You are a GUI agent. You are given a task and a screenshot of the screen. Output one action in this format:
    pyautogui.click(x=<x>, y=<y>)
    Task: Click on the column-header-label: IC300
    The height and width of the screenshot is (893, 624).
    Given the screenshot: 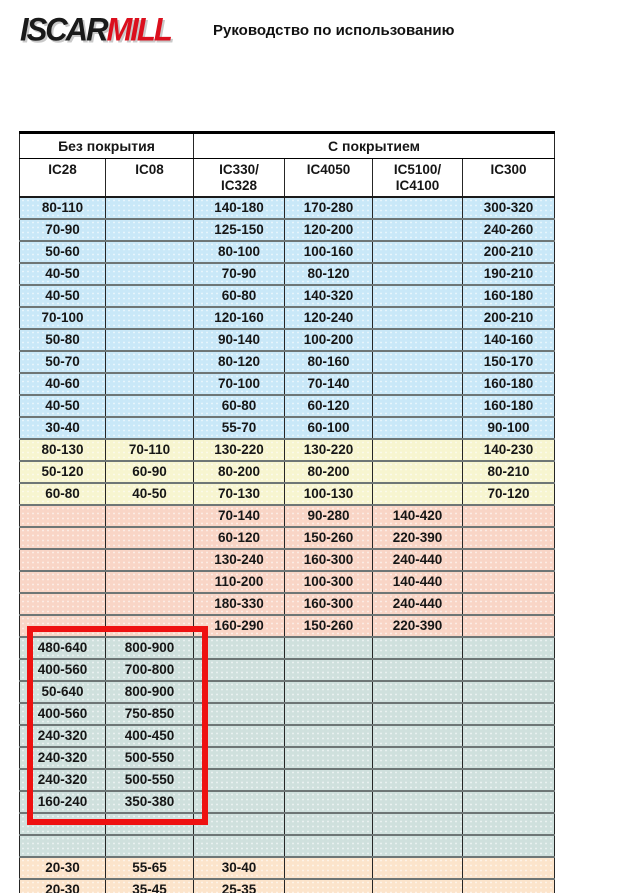 What is the action you would take?
    pyautogui.click(x=508, y=169)
    